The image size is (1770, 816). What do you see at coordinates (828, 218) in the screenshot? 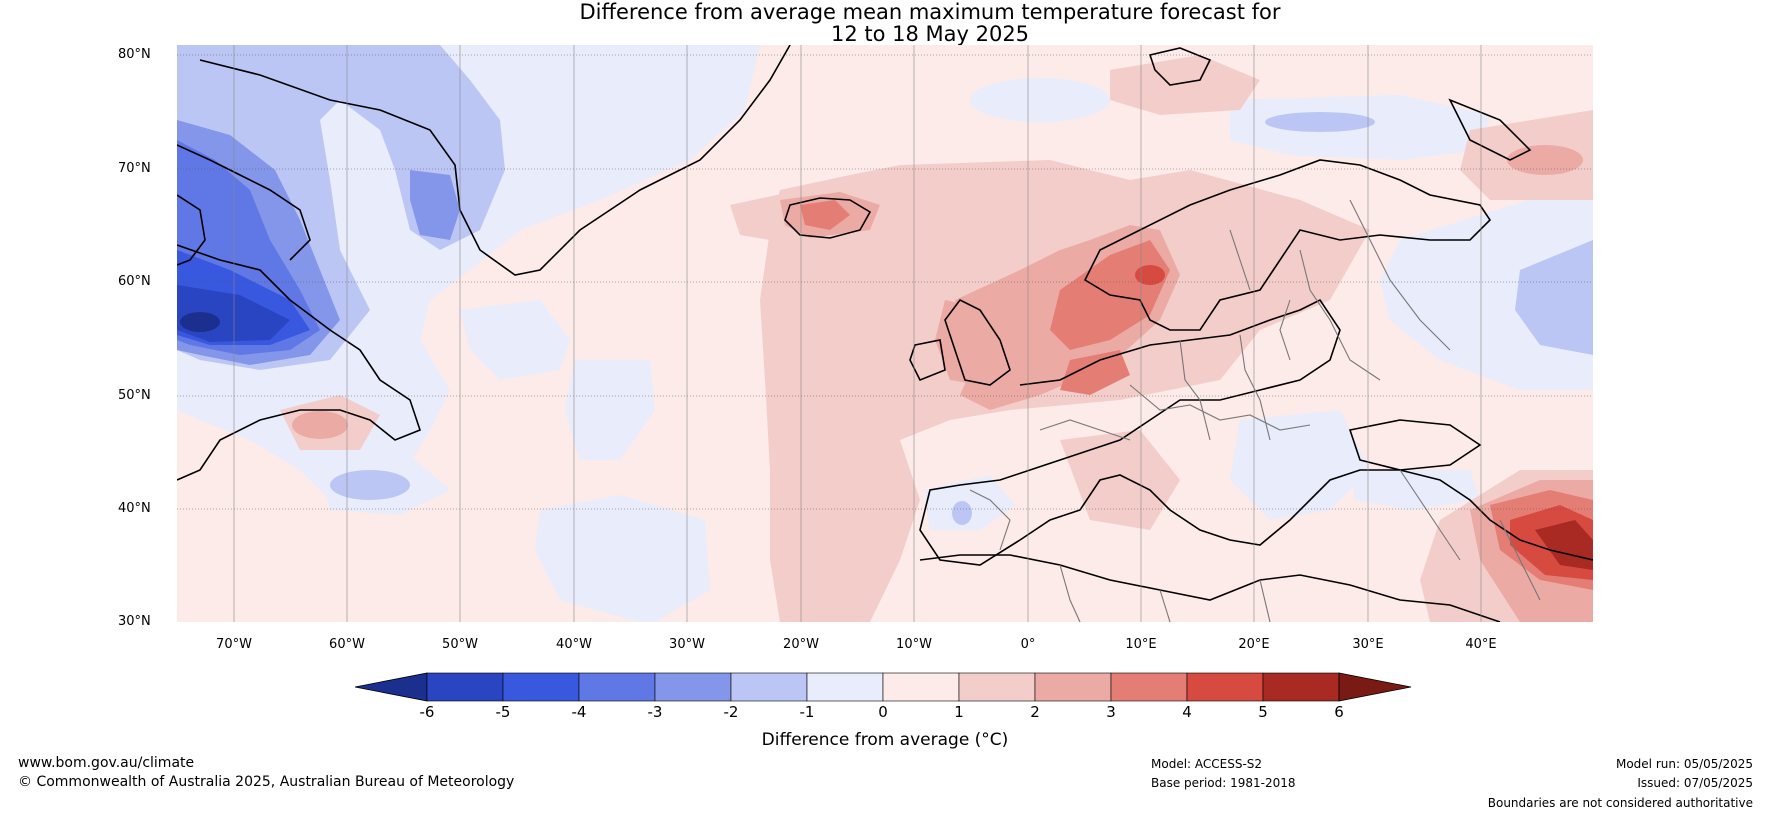
I see `iceland-coast` at bounding box center [828, 218].